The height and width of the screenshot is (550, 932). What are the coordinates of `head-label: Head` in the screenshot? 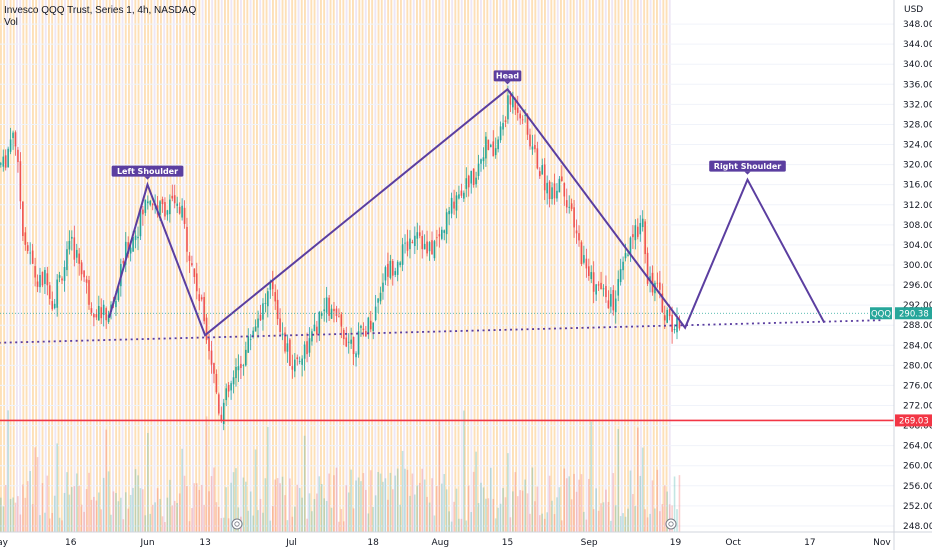 It's located at (507, 77).